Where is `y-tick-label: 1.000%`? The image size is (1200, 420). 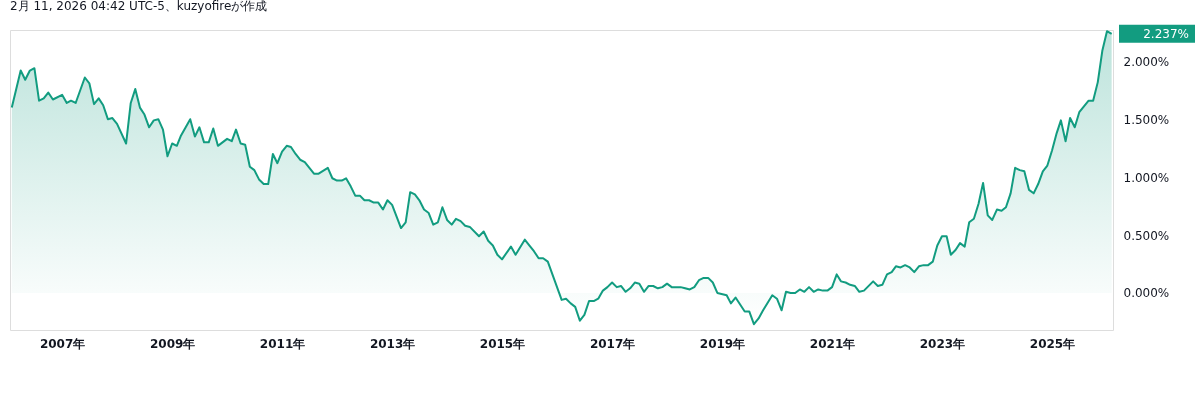
y-tick-label: 1.000% is located at coordinates (1146, 177).